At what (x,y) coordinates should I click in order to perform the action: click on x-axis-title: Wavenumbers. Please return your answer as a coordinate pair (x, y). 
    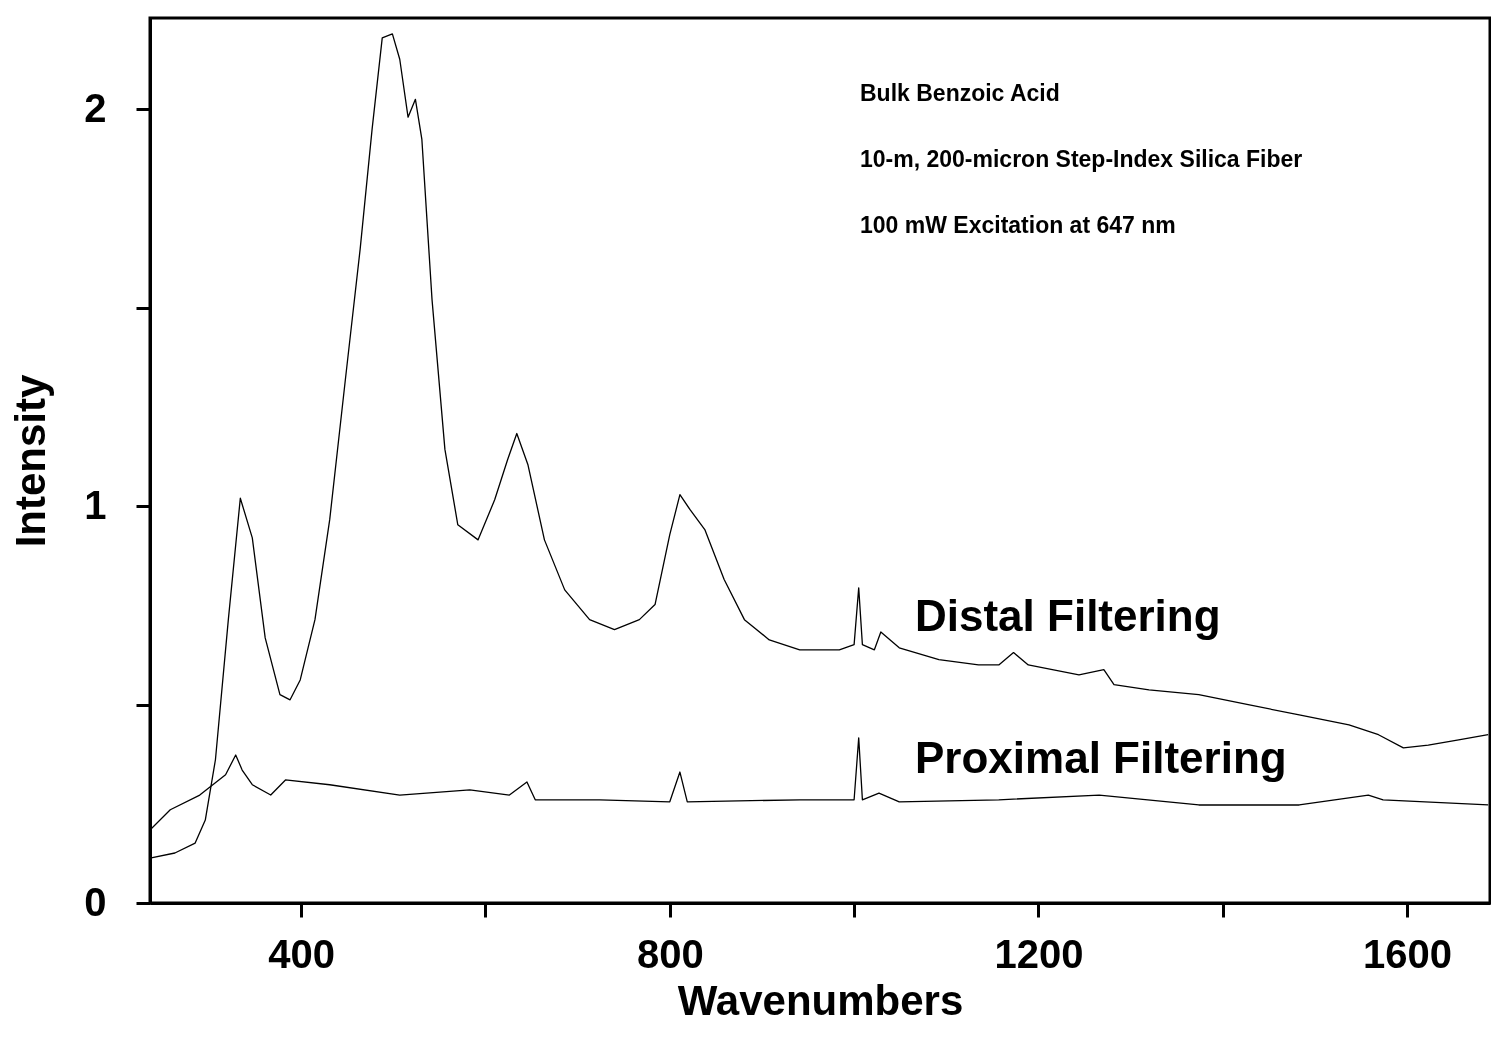
    Looking at the image, I should click on (820, 1000).